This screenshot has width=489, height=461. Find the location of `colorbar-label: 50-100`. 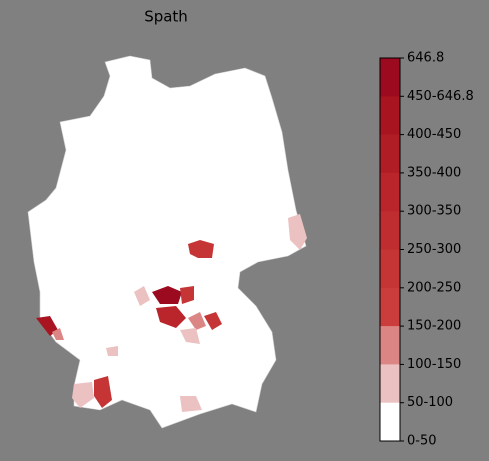

colorbar-label: 50-100 is located at coordinates (430, 402).